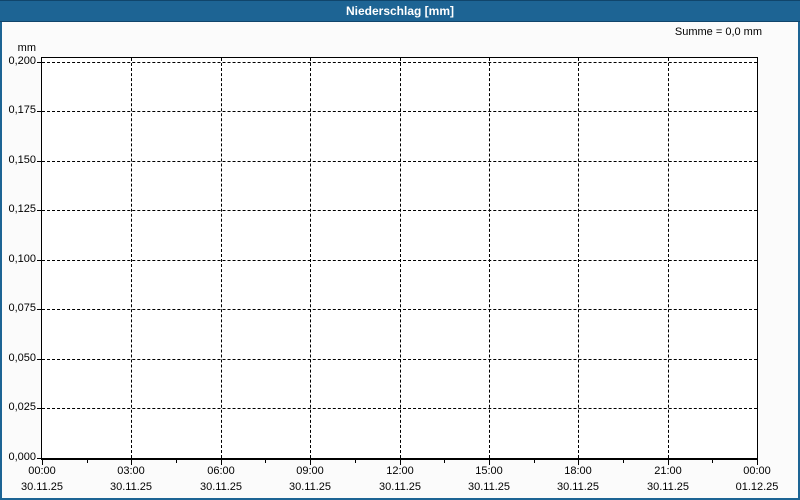 This screenshot has height=500, width=800. I want to click on y-tick-label: 0,100, so click(22, 259).